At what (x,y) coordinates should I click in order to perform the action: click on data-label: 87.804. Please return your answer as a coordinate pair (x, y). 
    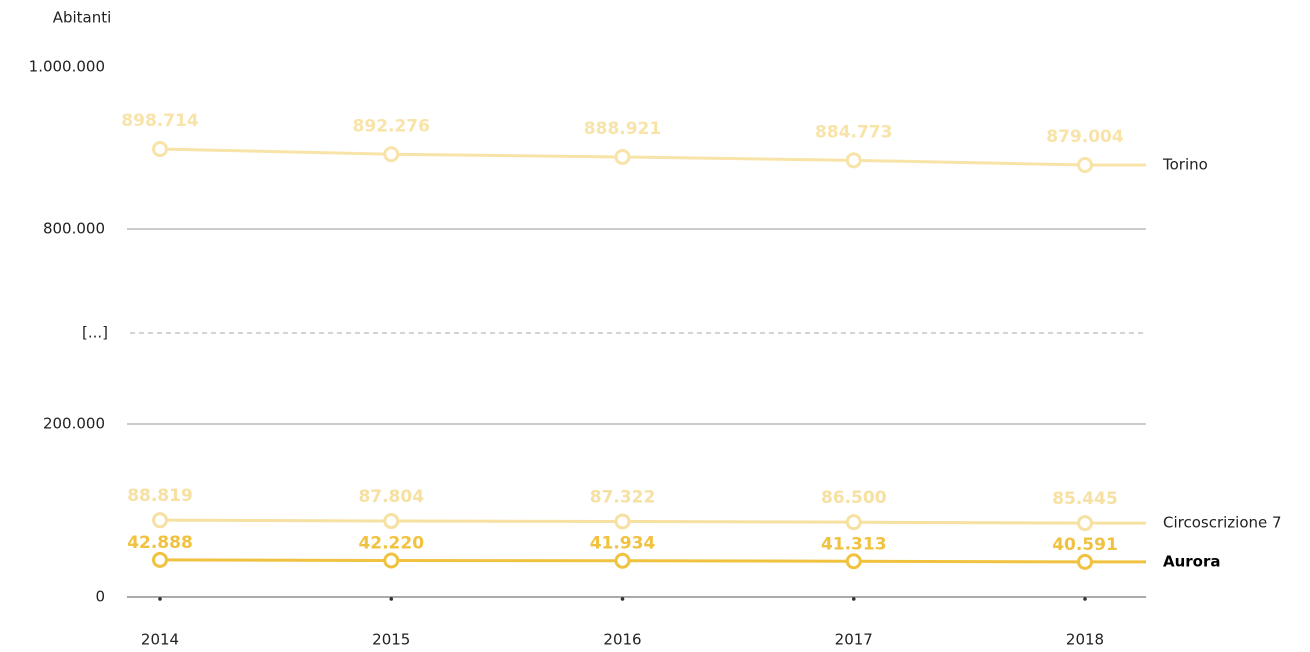
    Looking at the image, I should click on (391, 497).